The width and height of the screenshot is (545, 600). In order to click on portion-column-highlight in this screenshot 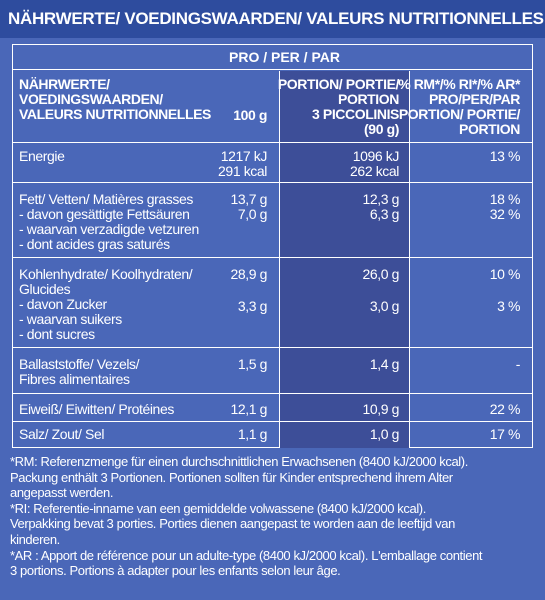, I will do `click(344, 259)`.